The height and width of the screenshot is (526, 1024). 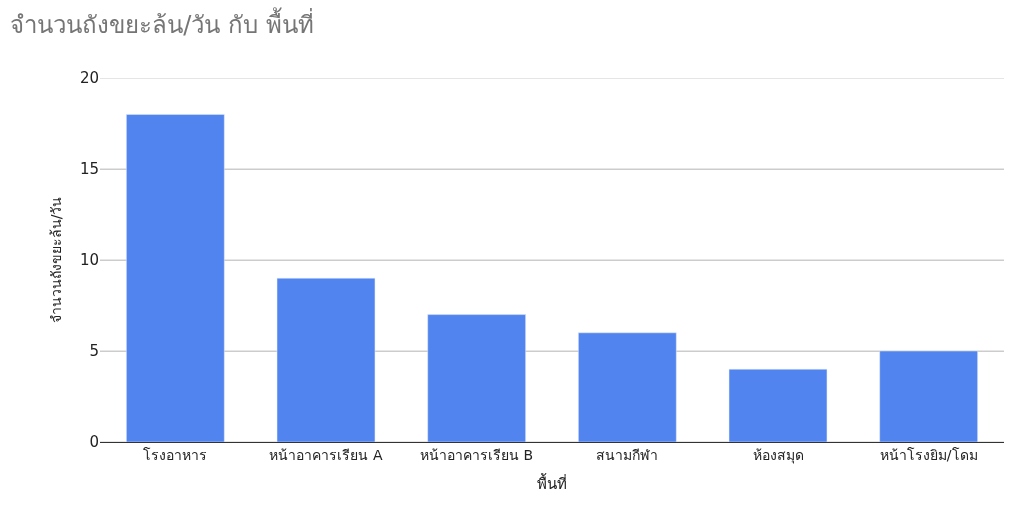 What do you see at coordinates (928, 454) in the screenshot?
I see `x-tick-label: หน้าโรงยิม/โดม` at bounding box center [928, 454].